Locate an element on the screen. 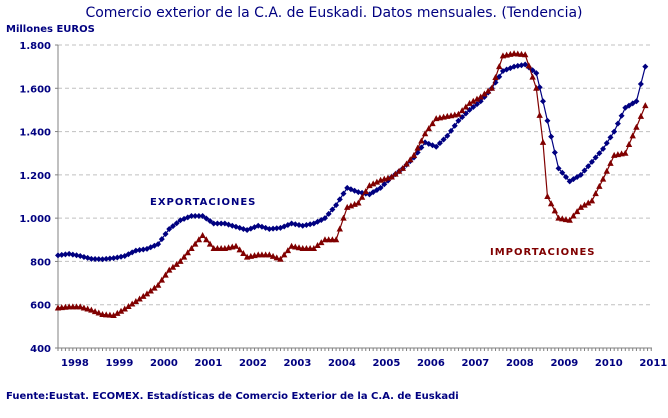  y-tick-label: 400 is located at coordinates (40, 349).